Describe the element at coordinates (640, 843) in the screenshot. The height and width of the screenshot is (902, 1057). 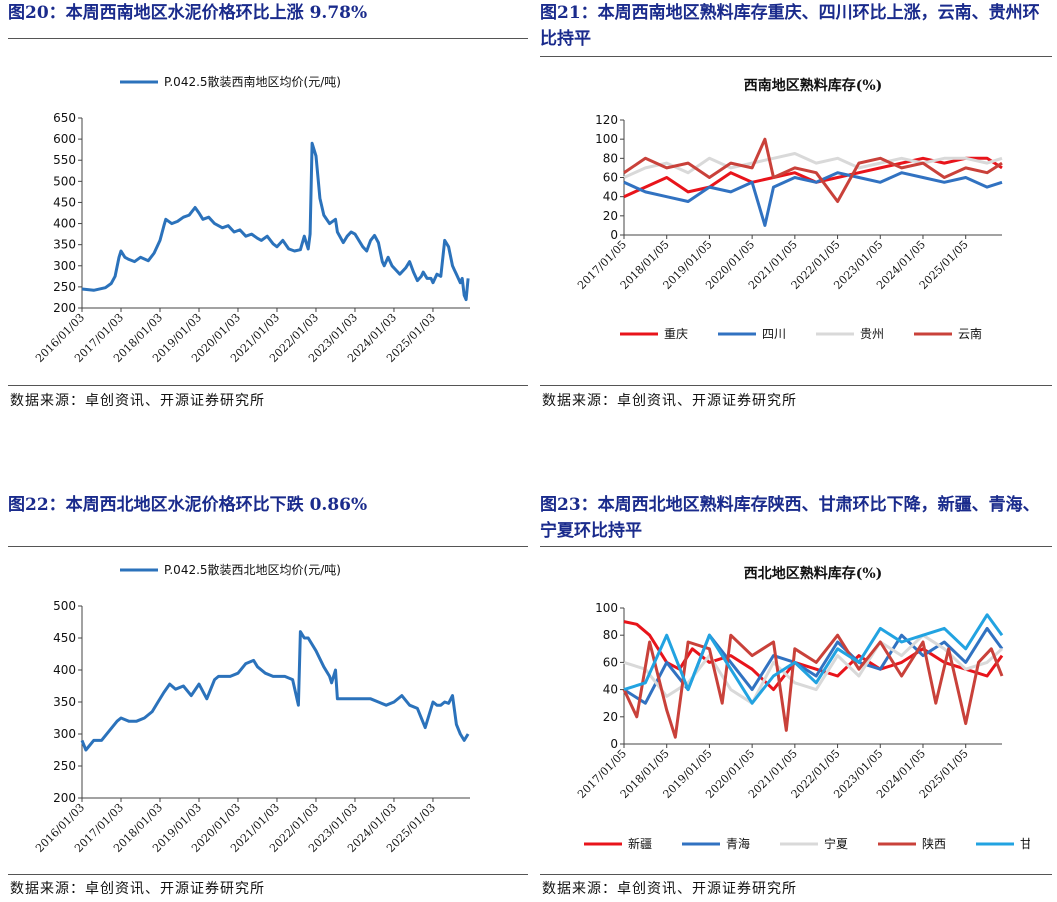
I see `legend-label: 新疆` at that location.